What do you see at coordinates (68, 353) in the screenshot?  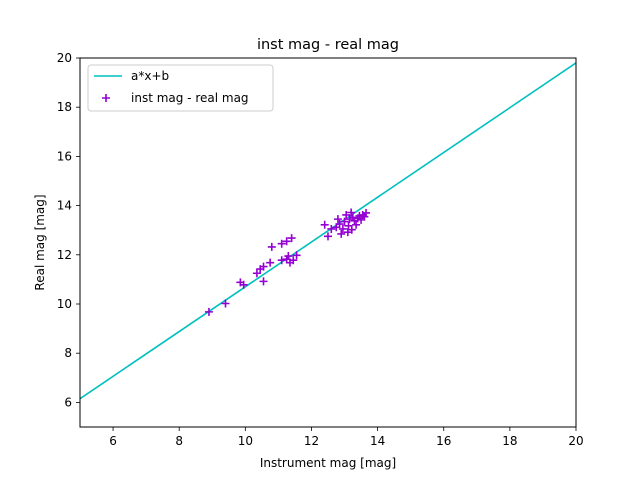 I see `y-tick-label: 8` at bounding box center [68, 353].